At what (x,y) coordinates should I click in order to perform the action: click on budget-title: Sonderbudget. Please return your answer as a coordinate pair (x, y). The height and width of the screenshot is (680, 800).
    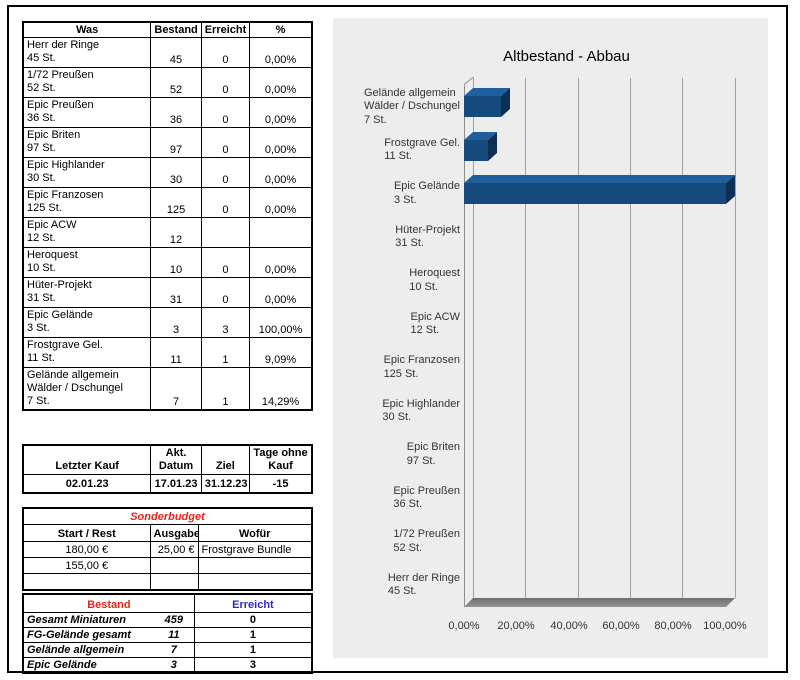
    Looking at the image, I should click on (167, 516).